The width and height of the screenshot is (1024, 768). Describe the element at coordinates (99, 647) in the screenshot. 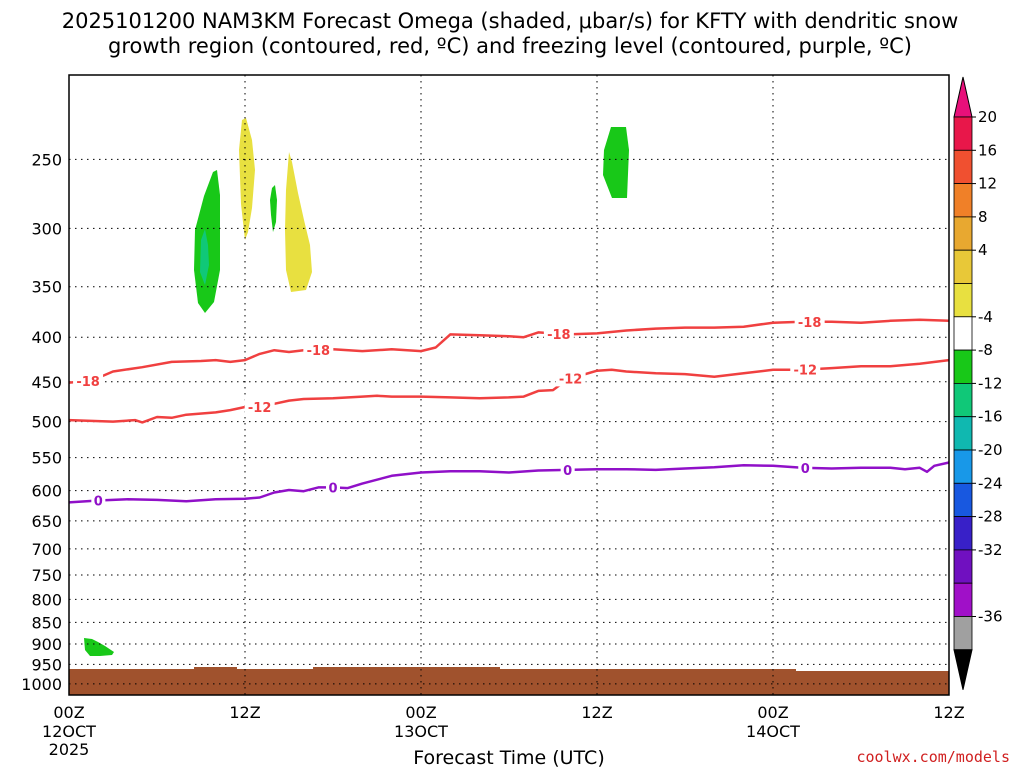

I see `omega-green-lowlevel` at that location.